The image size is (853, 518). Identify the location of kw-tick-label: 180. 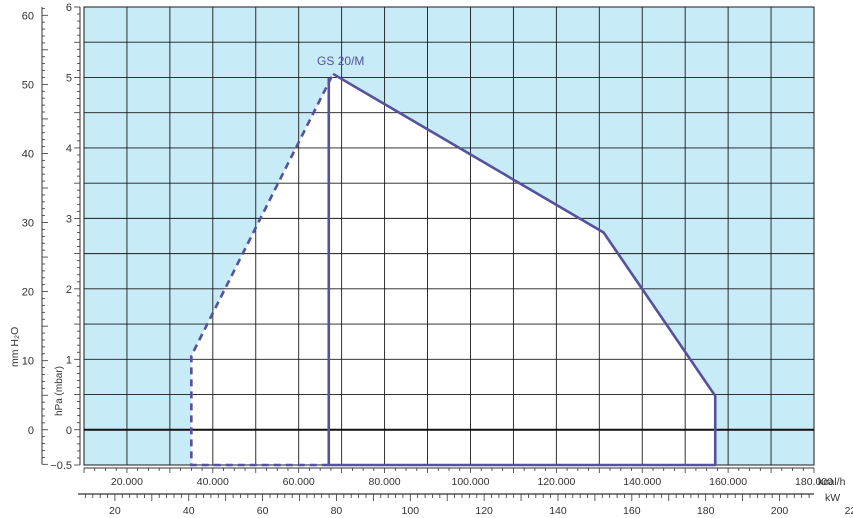
(706, 511).